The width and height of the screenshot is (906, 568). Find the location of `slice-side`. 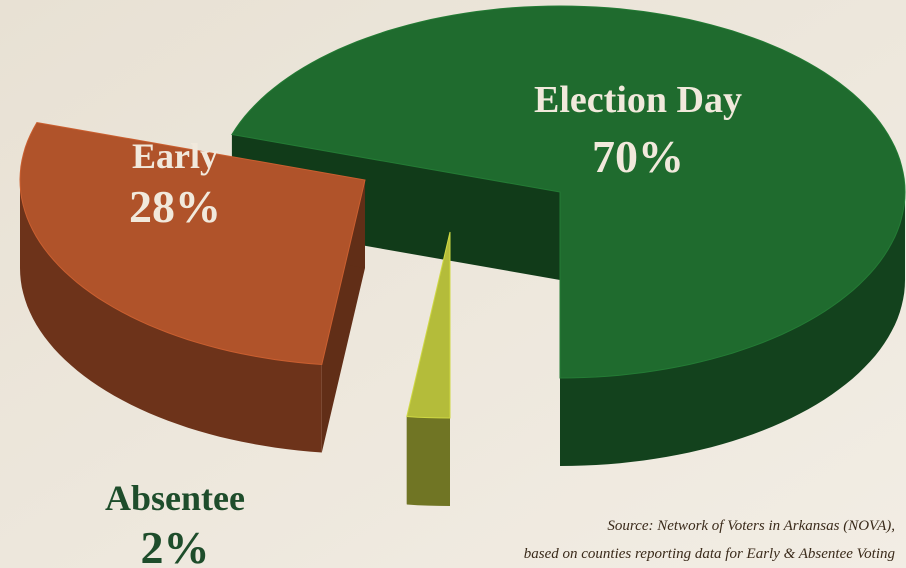

slice-side is located at coordinates (428, 461).